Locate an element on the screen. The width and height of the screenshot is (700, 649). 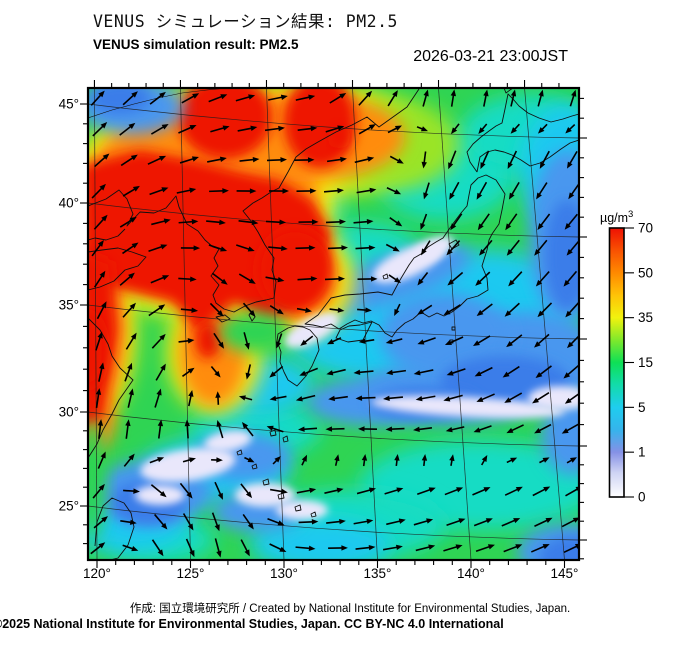
svg-text: 50 is located at coordinates (645, 272).